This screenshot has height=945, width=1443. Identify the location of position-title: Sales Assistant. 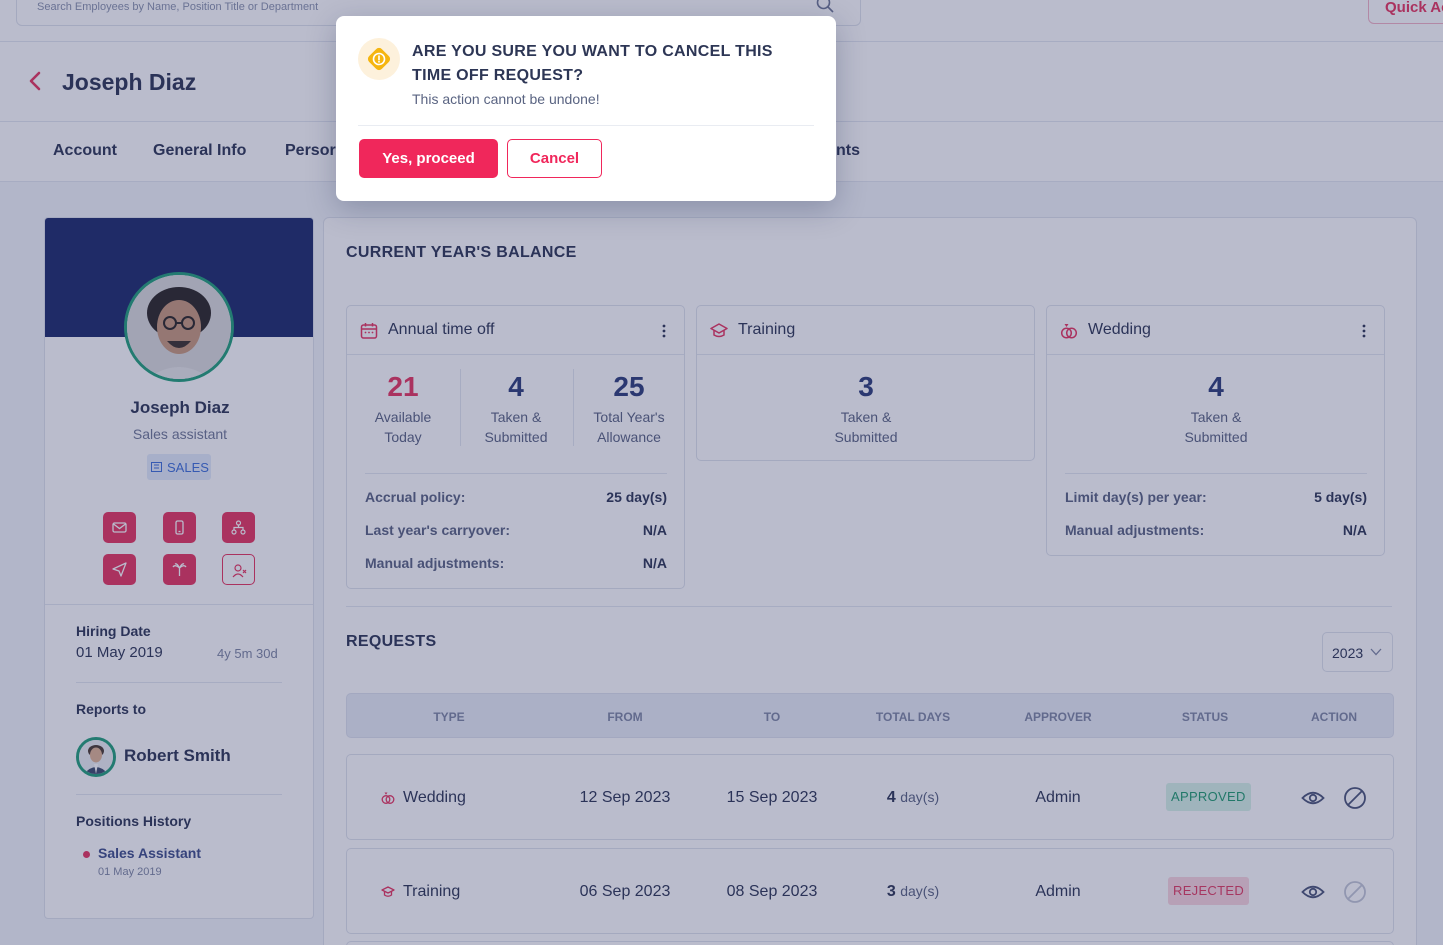
(149, 853).